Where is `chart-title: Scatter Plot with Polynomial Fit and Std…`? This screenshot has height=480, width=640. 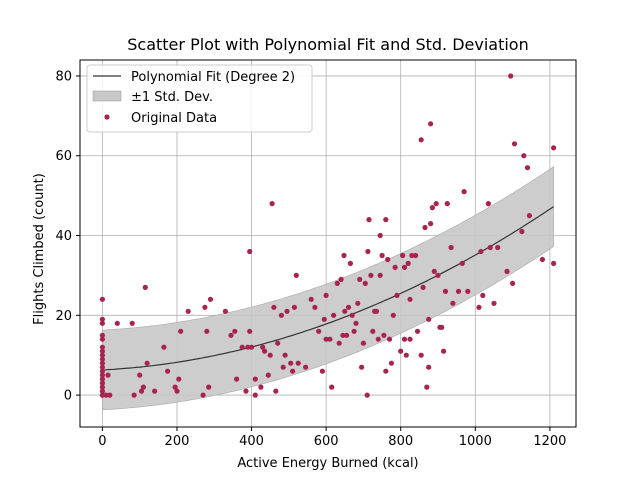
chart-title: Scatter Plot with Polynomial Fit and Std… is located at coordinates (327, 44).